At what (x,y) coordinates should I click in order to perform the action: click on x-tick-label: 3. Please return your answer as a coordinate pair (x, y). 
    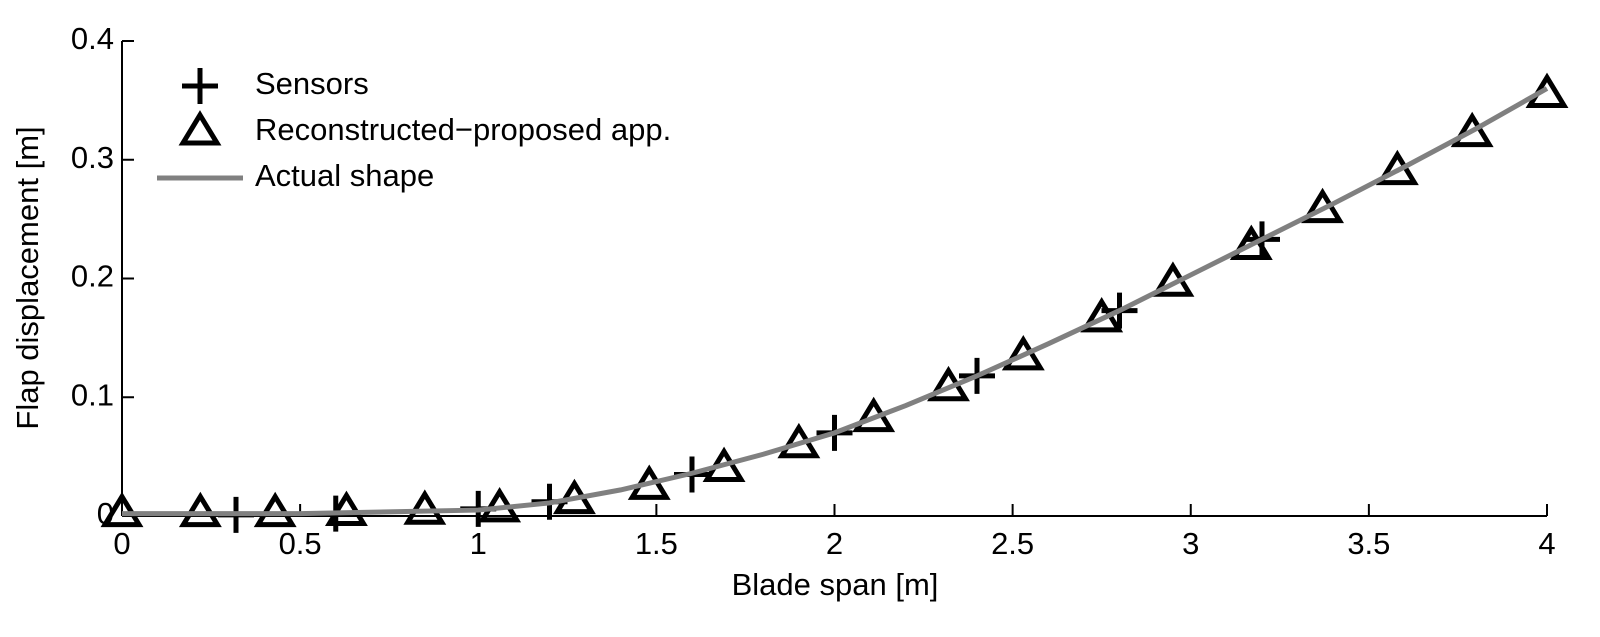
    Looking at the image, I should click on (1190, 543).